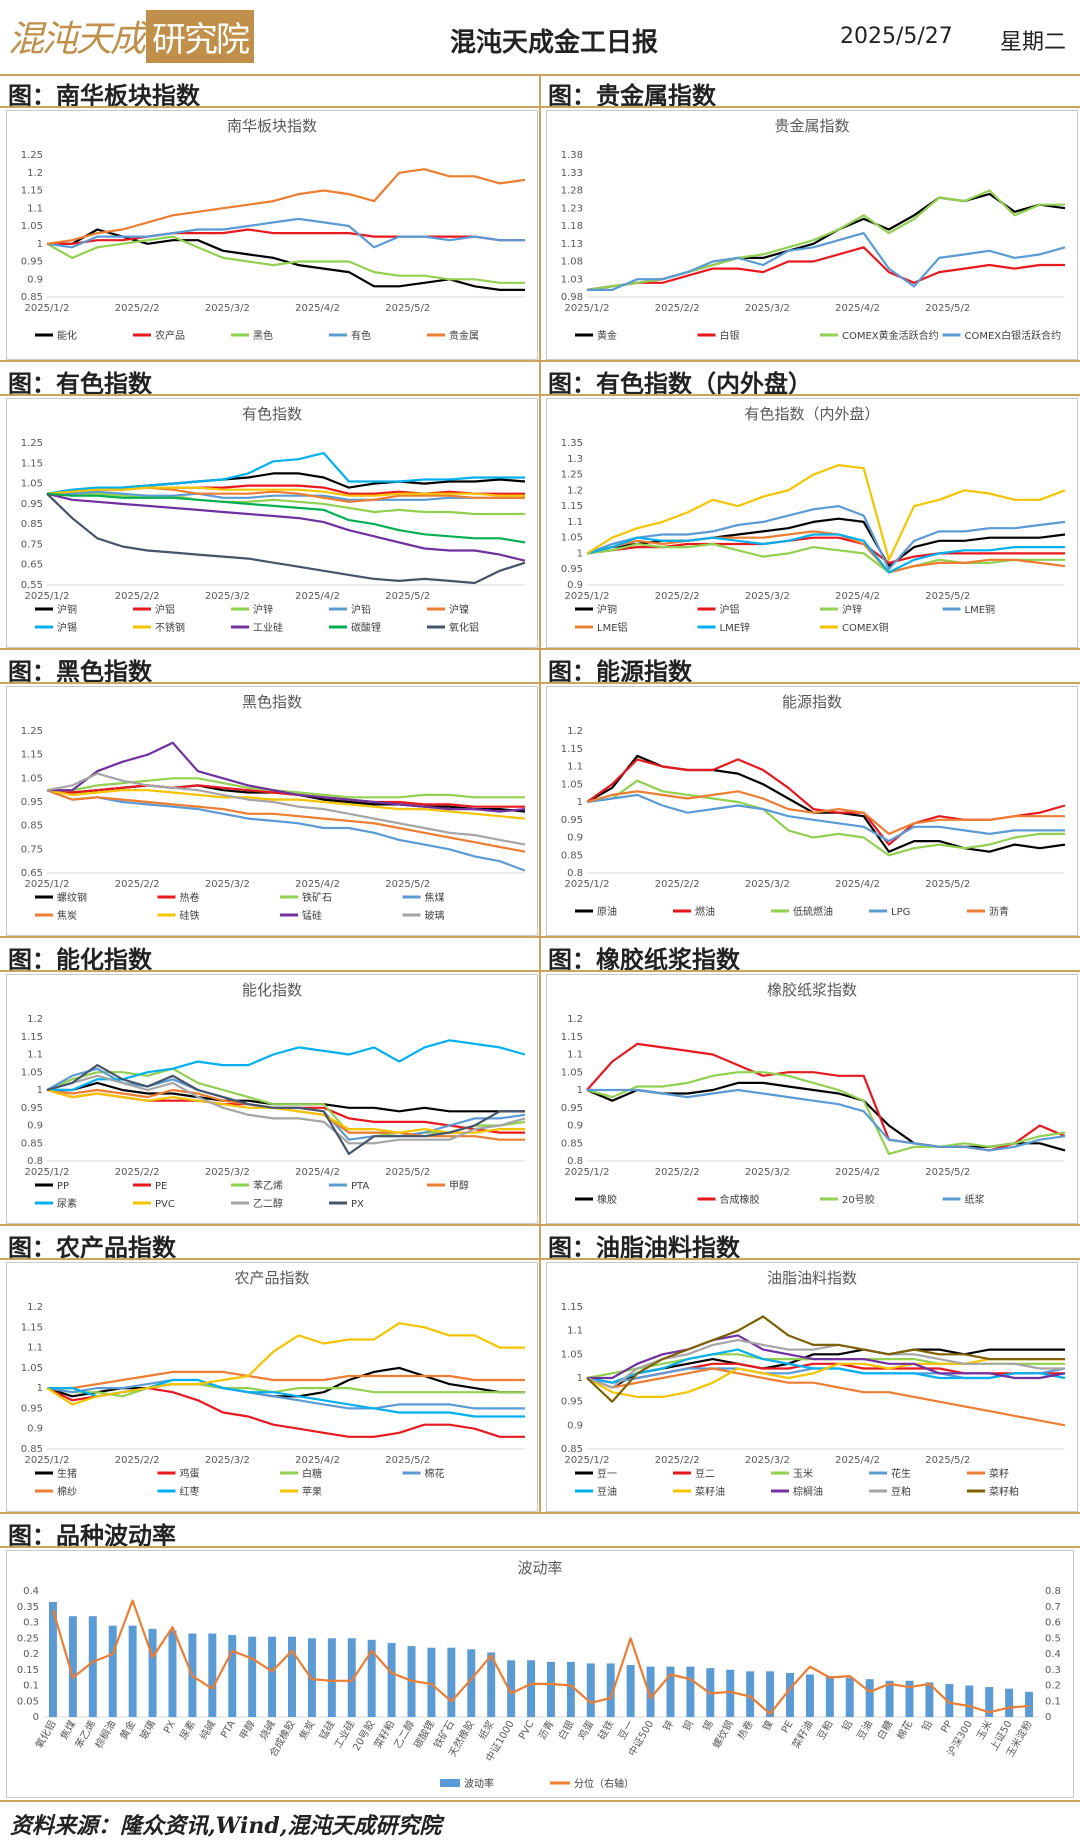 The width and height of the screenshot is (1080, 1840). Describe the element at coordinates (688, 1726) in the screenshot. I see `category-label: 铜` at that location.